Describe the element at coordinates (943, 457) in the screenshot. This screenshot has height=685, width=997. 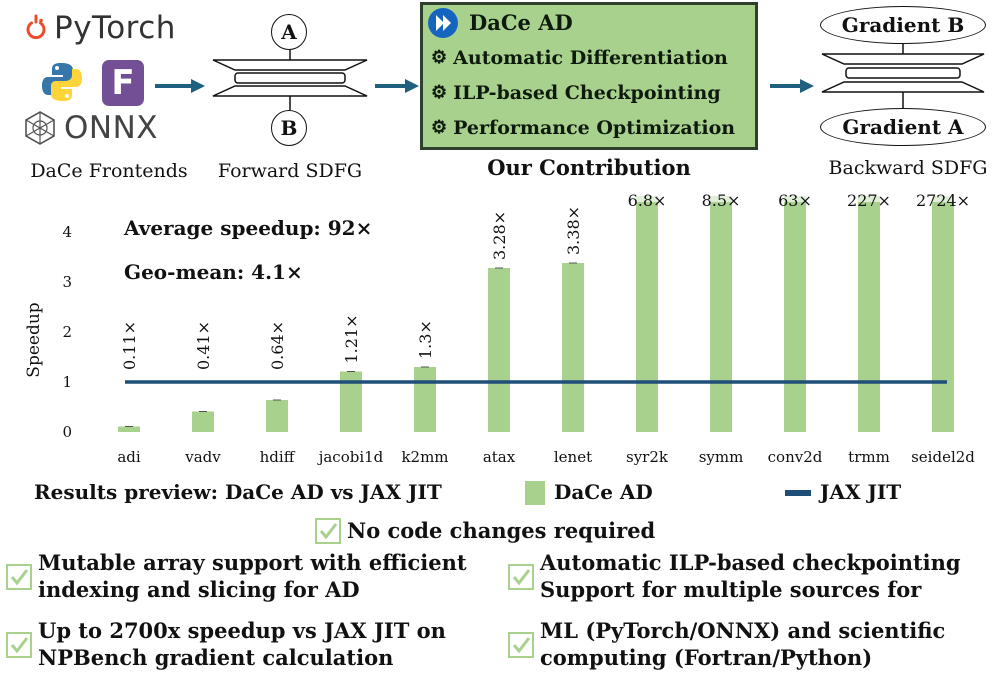
I see `x-tick-label: seidel2d` at that location.